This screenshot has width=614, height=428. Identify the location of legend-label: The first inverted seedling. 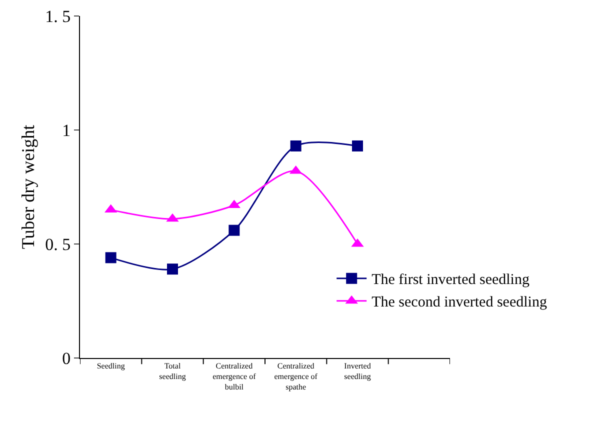
(451, 280).